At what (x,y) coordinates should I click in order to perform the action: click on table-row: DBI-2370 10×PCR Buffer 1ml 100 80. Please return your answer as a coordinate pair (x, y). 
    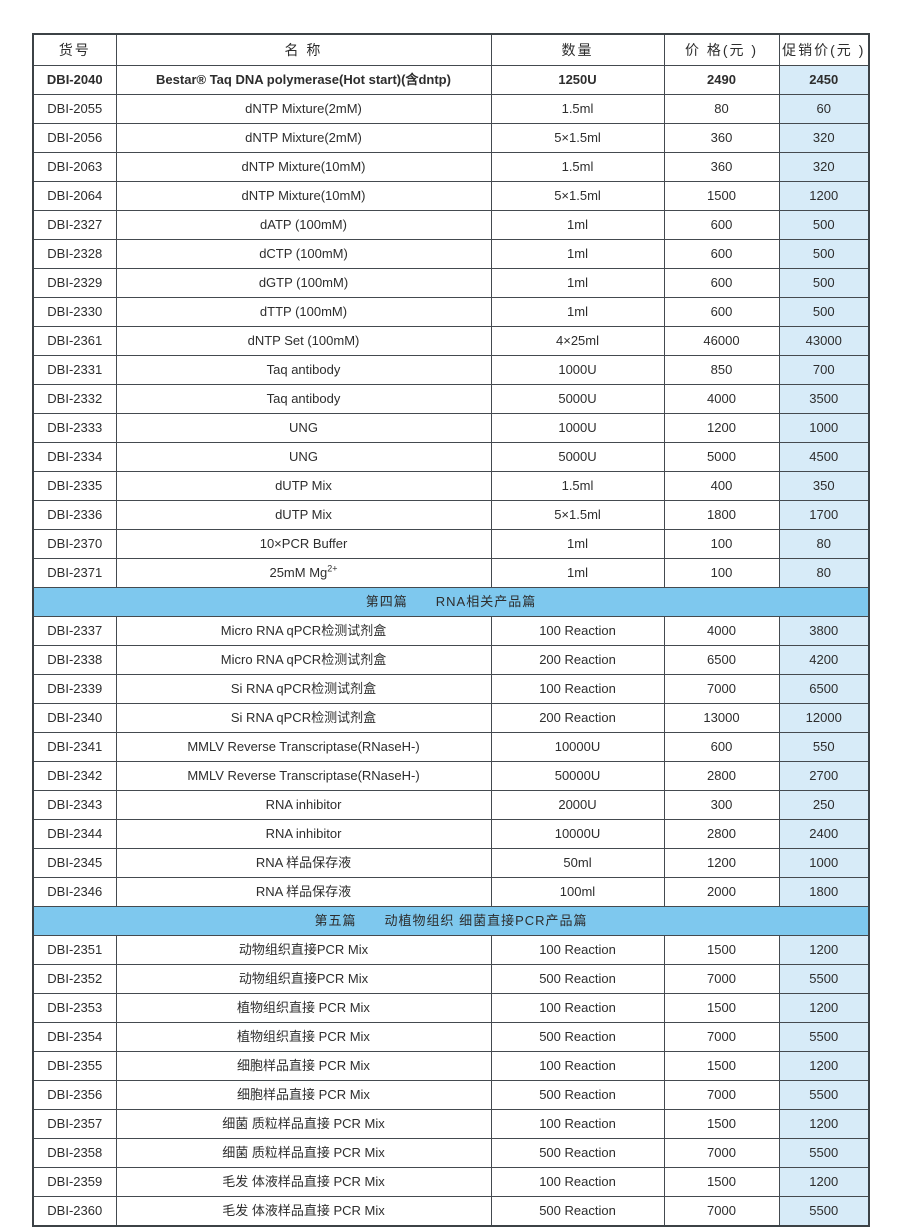
    Looking at the image, I should click on (451, 544).